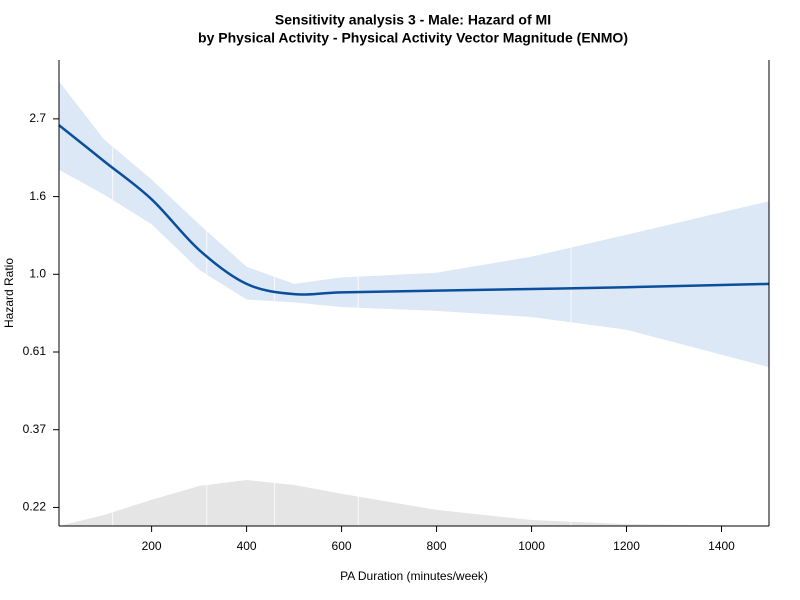 Image resolution: width=800 pixels, height=600 pixels. Describe the element at coordinates (9, 293) in the screenshot. I see `y-axis-label: Hazard Ratio` at that location.